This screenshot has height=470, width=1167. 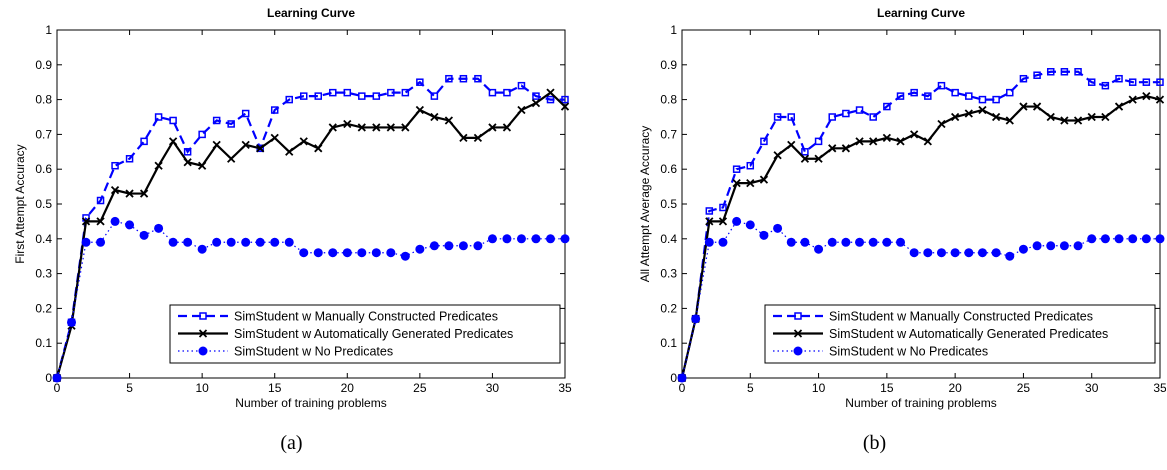 I want to click on x-tick-label: 30, so click(x=493, y=388).